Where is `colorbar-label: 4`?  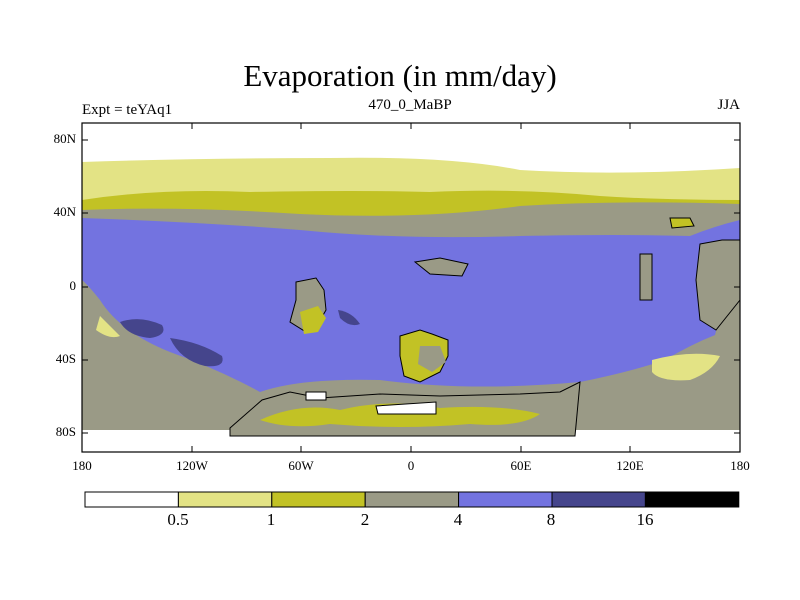
colorbar-label: 4 is located at coordinates (458, 519).